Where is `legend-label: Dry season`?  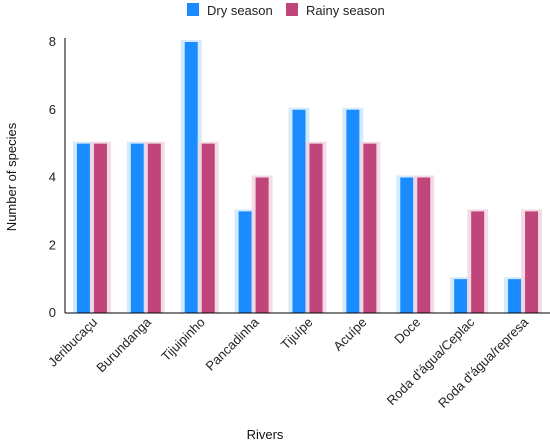
legend-label: Dry season is located at coordinates (240, 10).